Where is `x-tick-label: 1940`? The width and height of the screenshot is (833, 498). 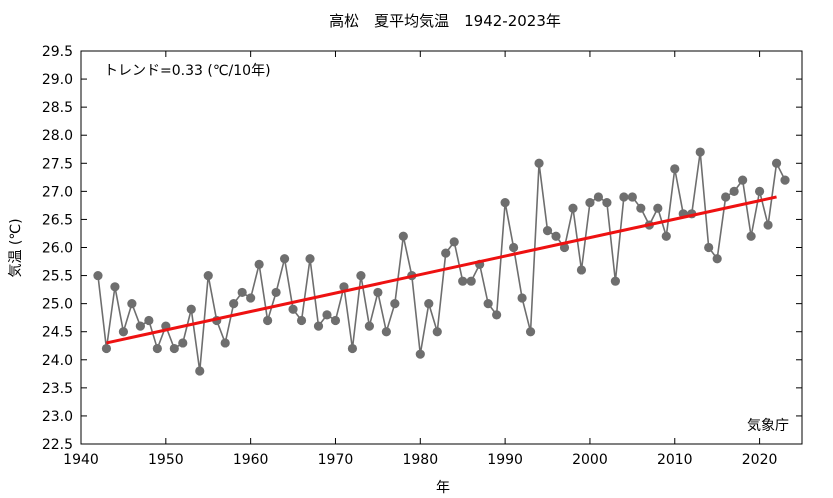
x-tick-label: 1940 is located at coordinates (81, 460).